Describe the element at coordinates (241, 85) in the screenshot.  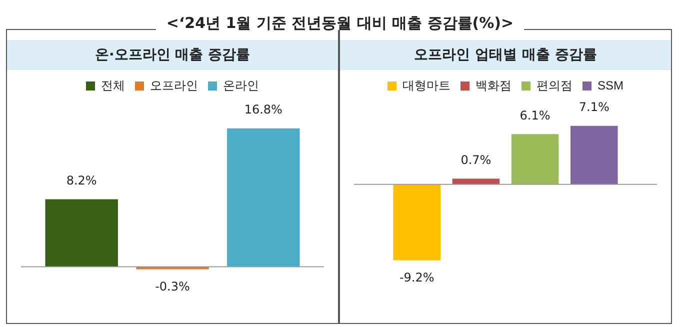
I see `legend-label: 온라인` at that location.